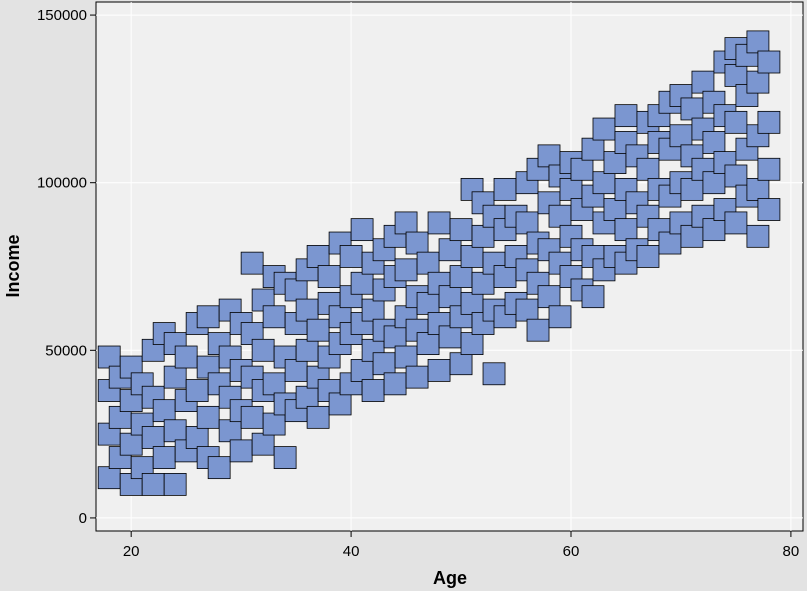 The image size is (807, 591). I want to click on x-tick-label: 80, so click(791, 551).